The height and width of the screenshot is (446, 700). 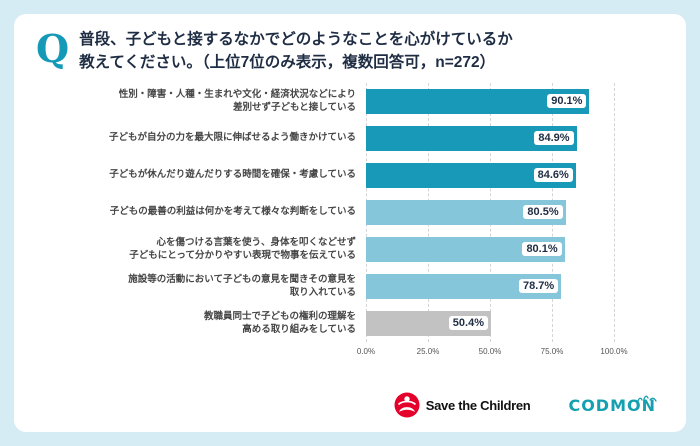 What do you see at coordinates (614, 351) in the screenshot?
I see `x-tick-label: 100.0%` at bounding box center [614, 351].